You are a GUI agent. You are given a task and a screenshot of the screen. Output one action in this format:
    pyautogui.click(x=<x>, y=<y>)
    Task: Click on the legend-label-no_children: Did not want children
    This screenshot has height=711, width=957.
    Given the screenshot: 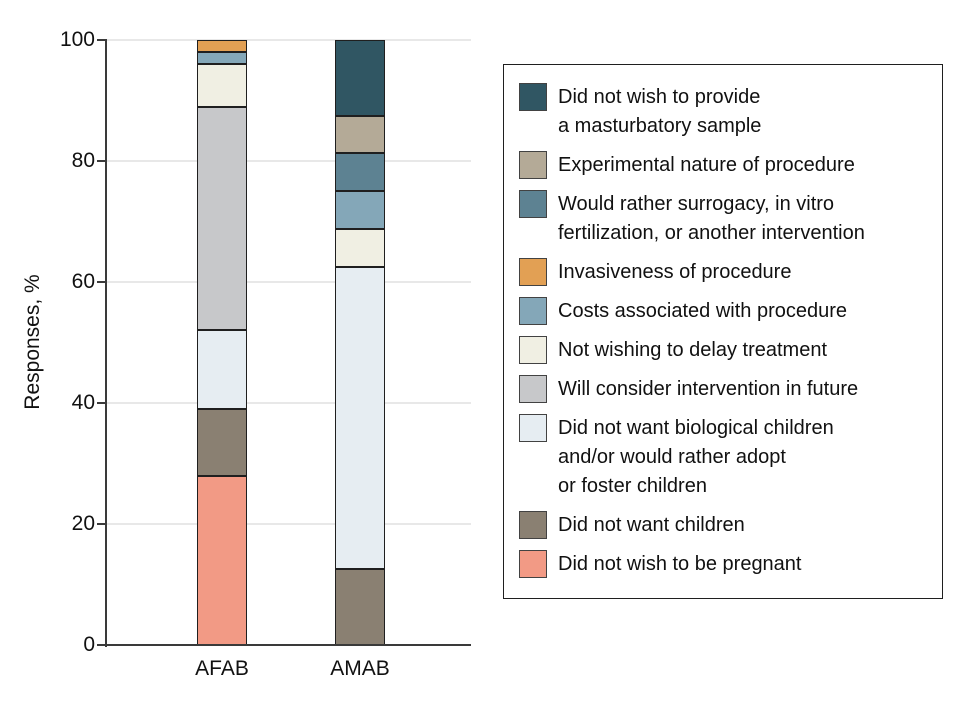 What is the action you would take?
    pyautogui.click(x=651, y=525)
    